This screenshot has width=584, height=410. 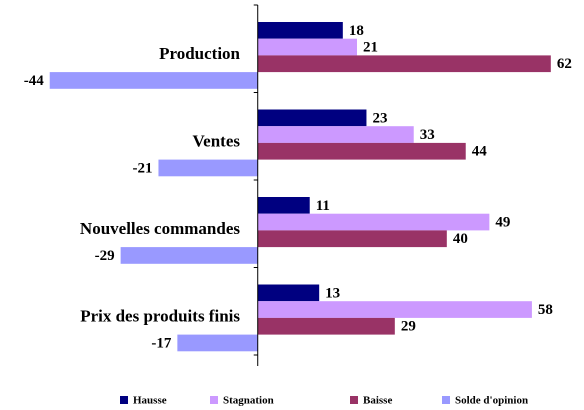 What do you see at coordinates (370, 47) in the screenshot?
I see `value-label: 21` at bounding box center [370, 47].